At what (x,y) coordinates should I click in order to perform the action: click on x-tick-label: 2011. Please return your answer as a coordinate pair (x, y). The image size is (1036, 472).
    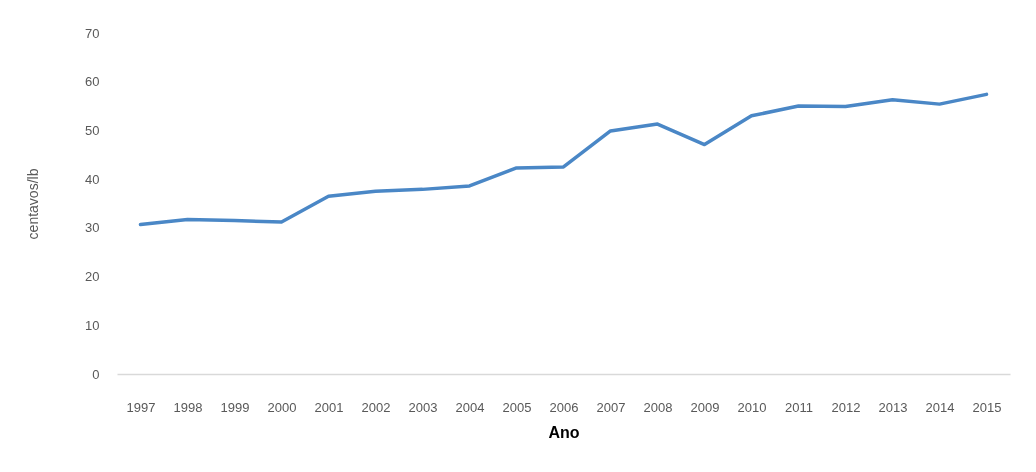
    Looking at the image, I should click on (799, 407).